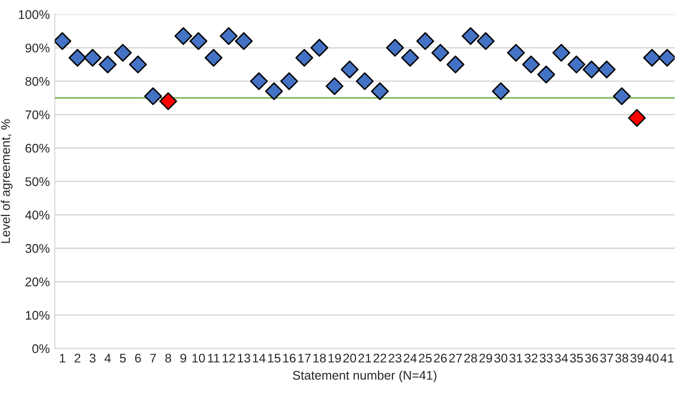  I want to click on x-tick-label: 2, so click(77, 358).